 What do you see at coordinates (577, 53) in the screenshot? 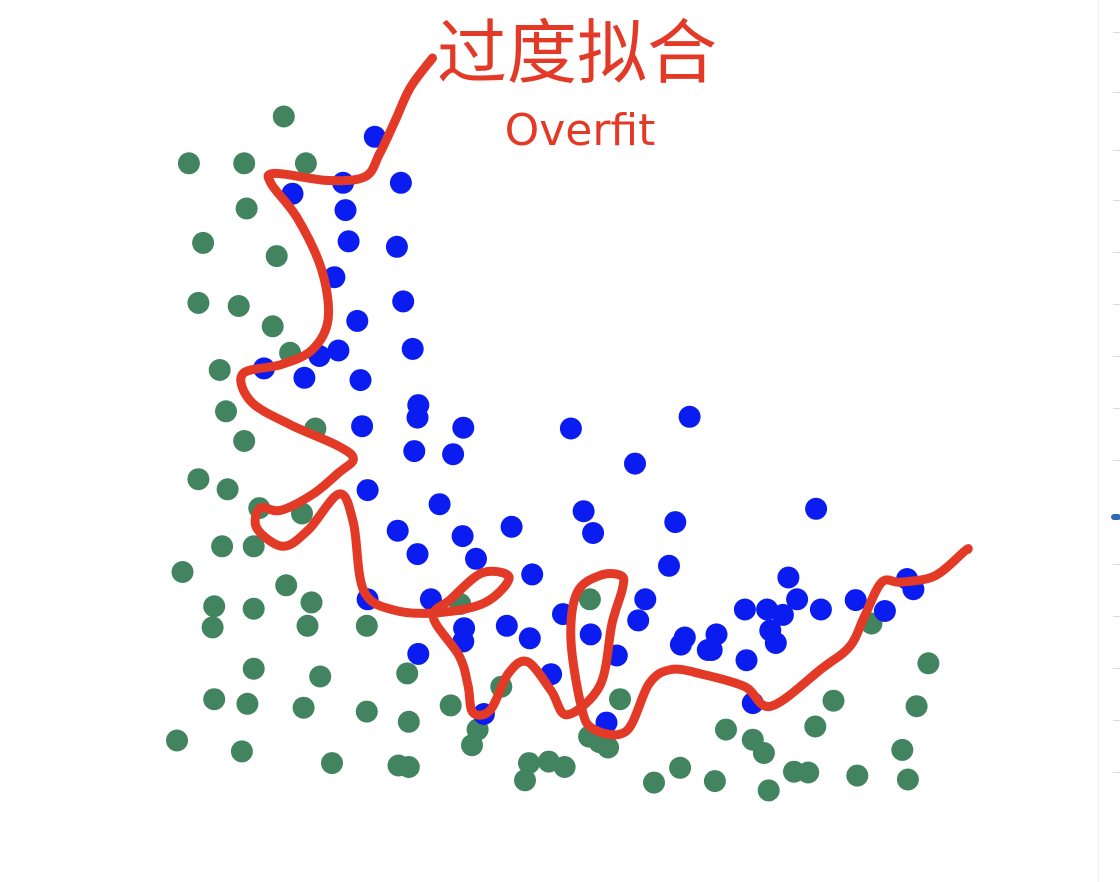
I see `chart-title: 过度拟合` at bounding box center [577, 53].